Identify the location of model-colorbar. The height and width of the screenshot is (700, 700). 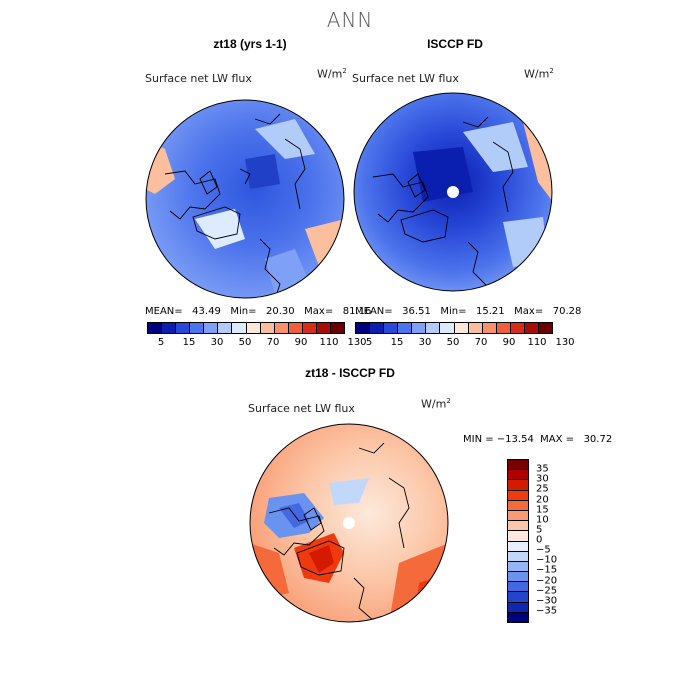
(246, 328).